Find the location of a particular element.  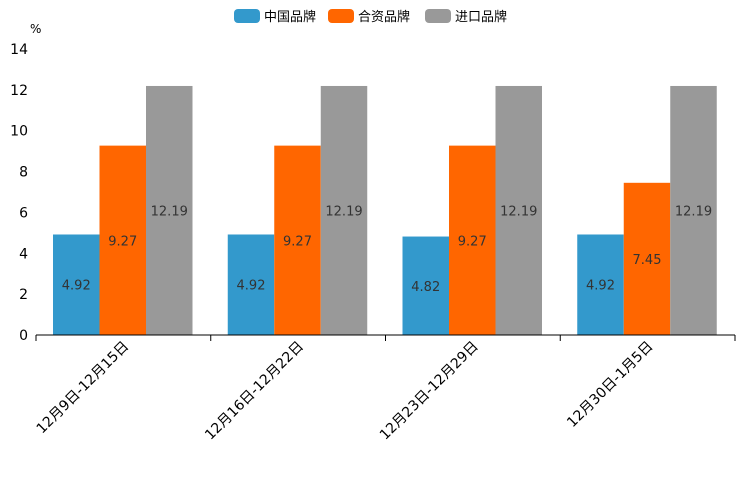

y-tick-label: 2 is located at coordinates (23, 295).